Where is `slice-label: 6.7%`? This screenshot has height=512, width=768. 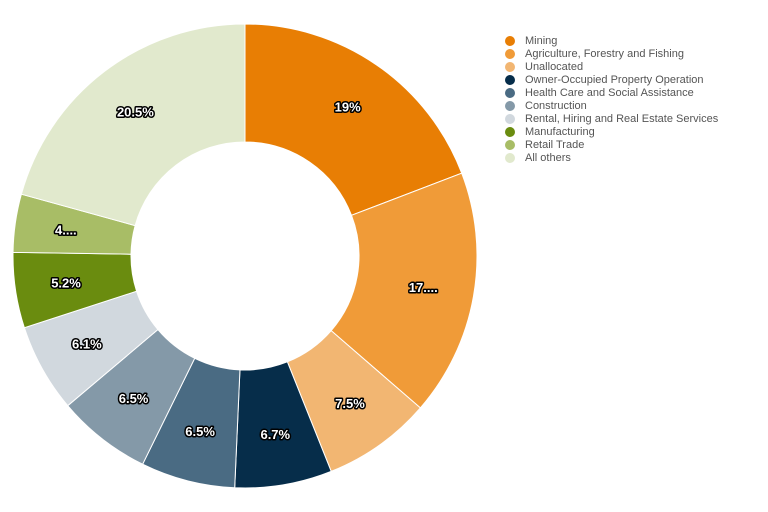
slice-label: 6.7% is located at coordinates (275, 434).